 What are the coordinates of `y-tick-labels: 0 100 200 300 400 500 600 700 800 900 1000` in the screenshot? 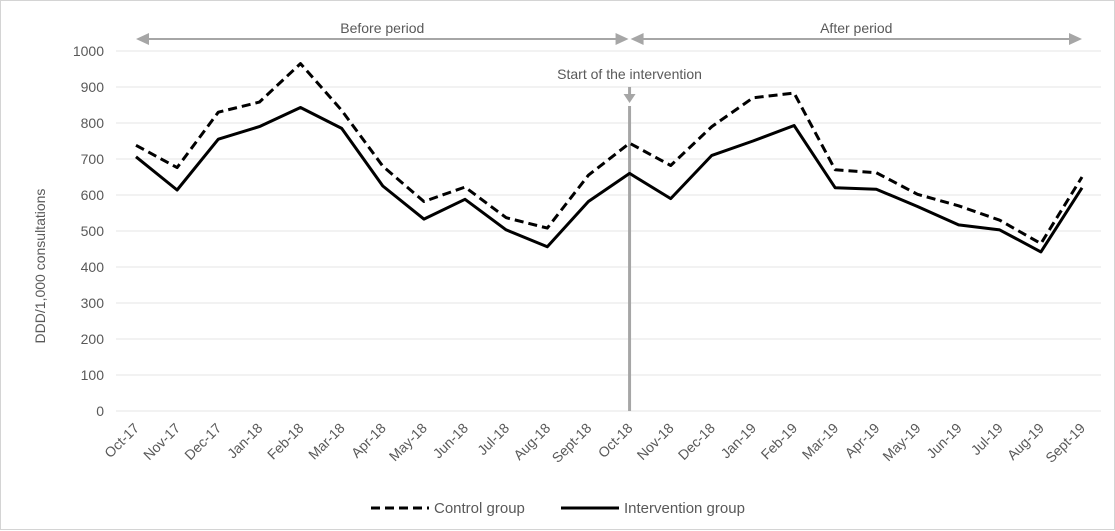 It's located at (88, 231).